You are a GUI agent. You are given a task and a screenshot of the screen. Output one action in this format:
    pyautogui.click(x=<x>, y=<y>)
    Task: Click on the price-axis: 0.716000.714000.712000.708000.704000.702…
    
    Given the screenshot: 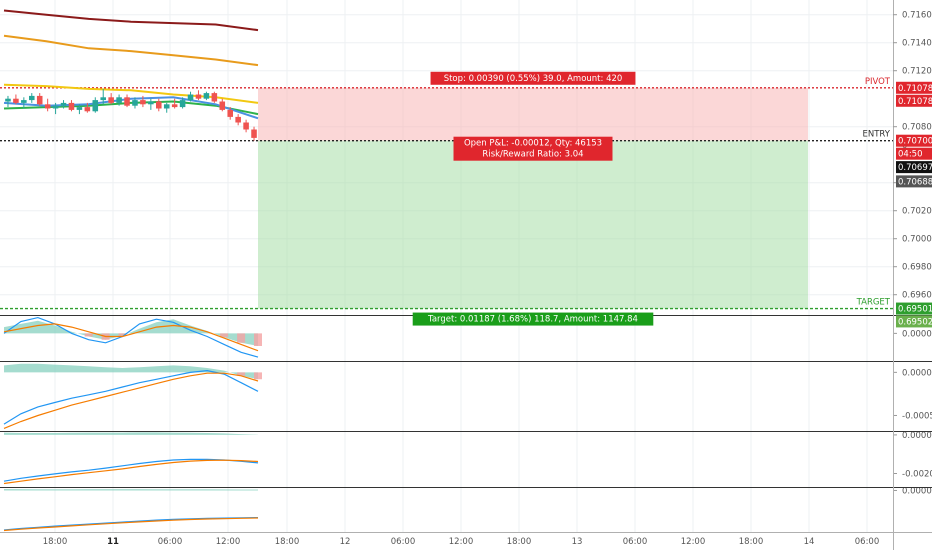 What is the action you would take?
    pyautogui.click(x=912, y=169)
    